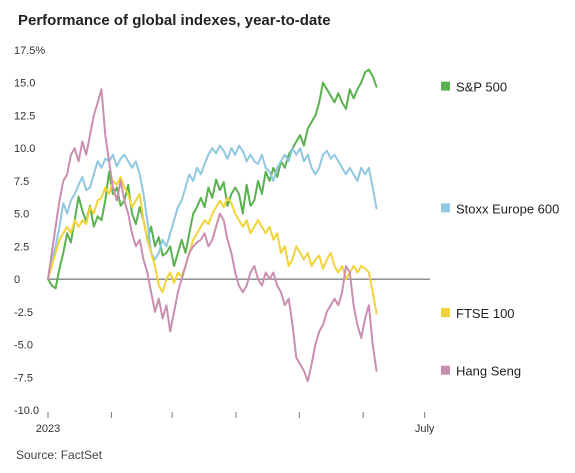 The image size is (575, 473). I want to click on chart-source: Source: FactSet, so click(59, 455).